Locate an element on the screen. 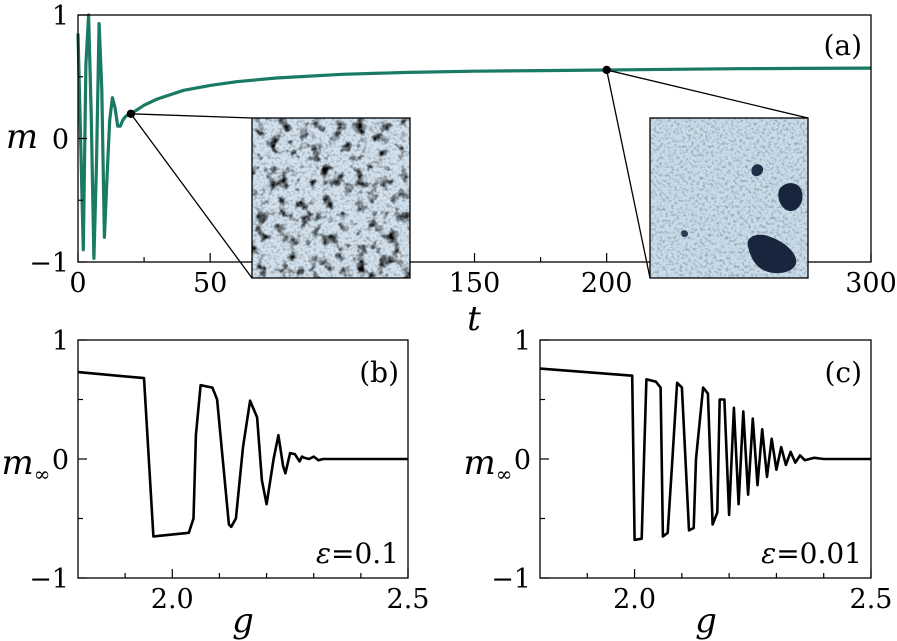 The height and width of the screenshot is (641, 897). panel-a-markers is located at coordinates (368, 92).